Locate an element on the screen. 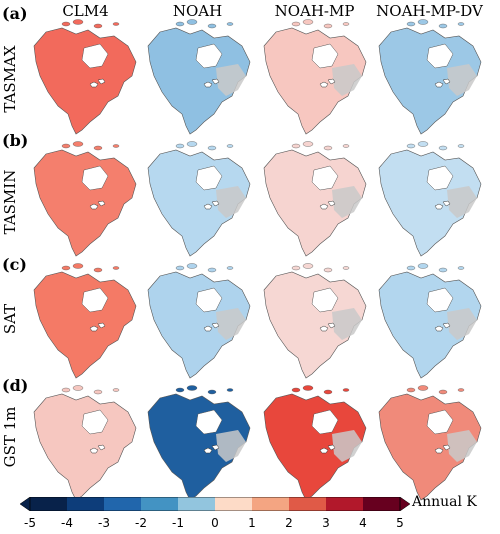  colorbar-label: Annual K is located at coordinates (444, 502).